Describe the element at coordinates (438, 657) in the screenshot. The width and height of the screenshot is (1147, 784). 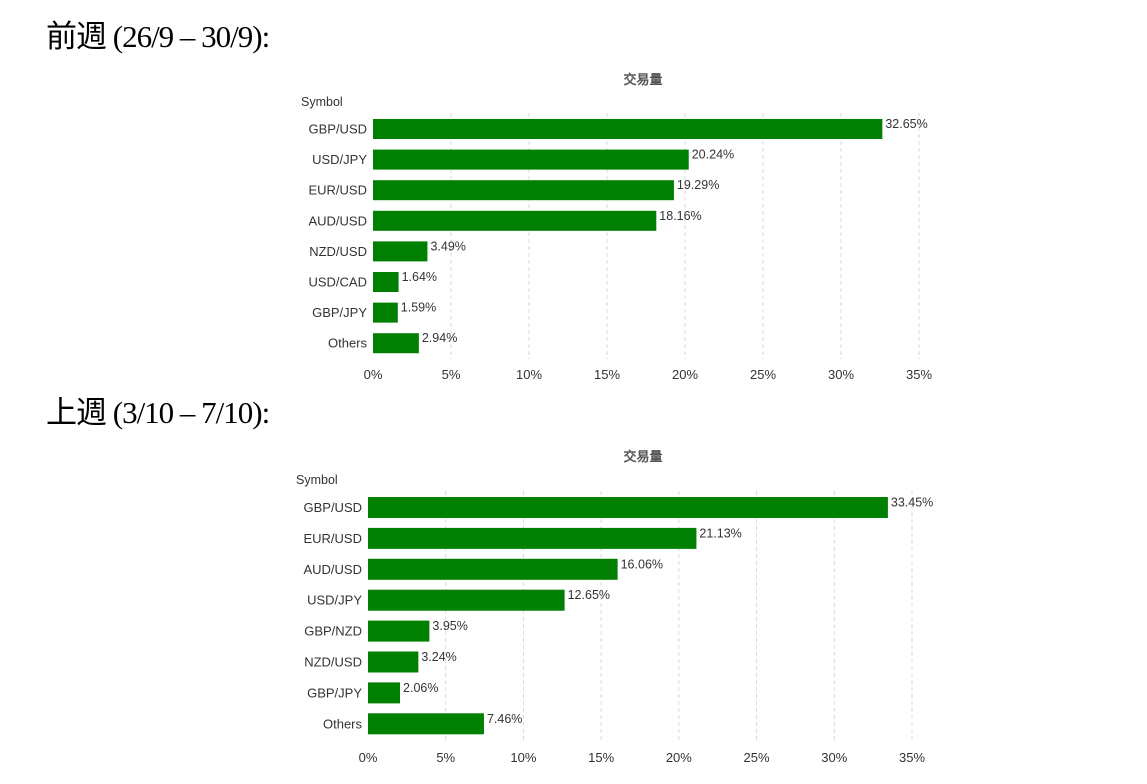
I see `data-label: 3.24%` at that location.